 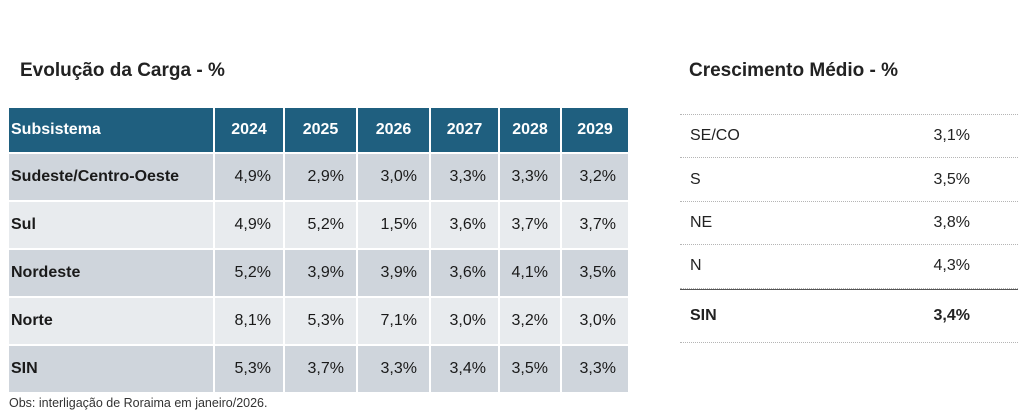 What do you see at coordinates (394, 225) in the screenshot?
I see `table-cell: 1,5%` at bounding box center [394, 225].